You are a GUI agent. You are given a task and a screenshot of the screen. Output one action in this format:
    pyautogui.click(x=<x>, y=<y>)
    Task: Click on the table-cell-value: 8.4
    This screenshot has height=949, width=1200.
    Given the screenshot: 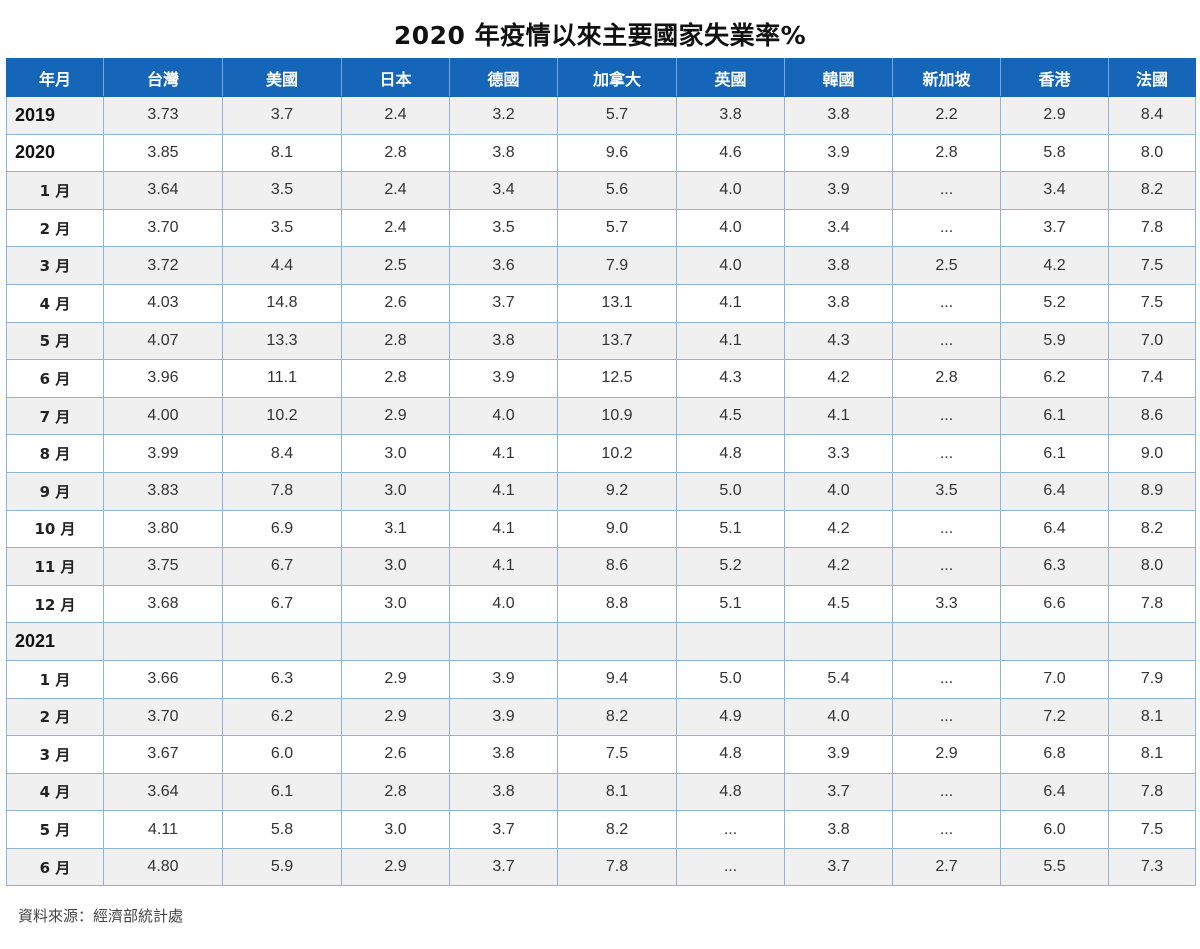 What is the action you would take?
    pyautogui.click(x=282, y=453)
    